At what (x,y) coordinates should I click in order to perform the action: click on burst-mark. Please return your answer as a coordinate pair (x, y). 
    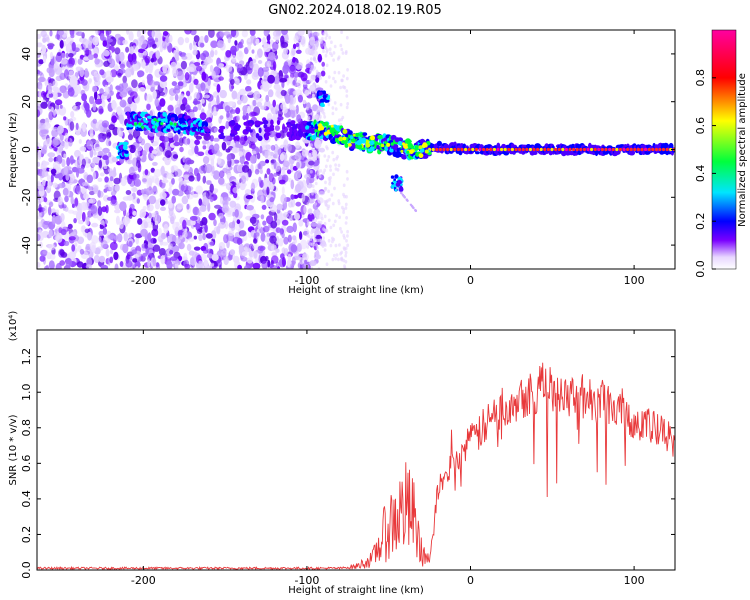
    Looking at the image, I should click on (401, 188).